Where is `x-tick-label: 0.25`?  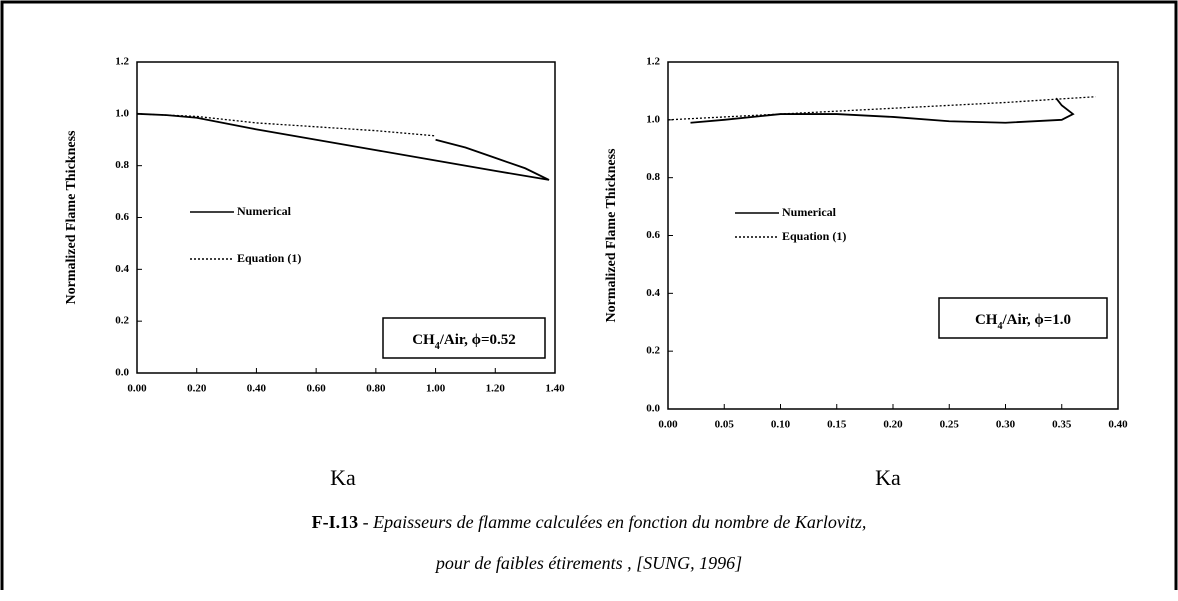 x-tick-label: 0.25 is located at coordinates (950, 425).